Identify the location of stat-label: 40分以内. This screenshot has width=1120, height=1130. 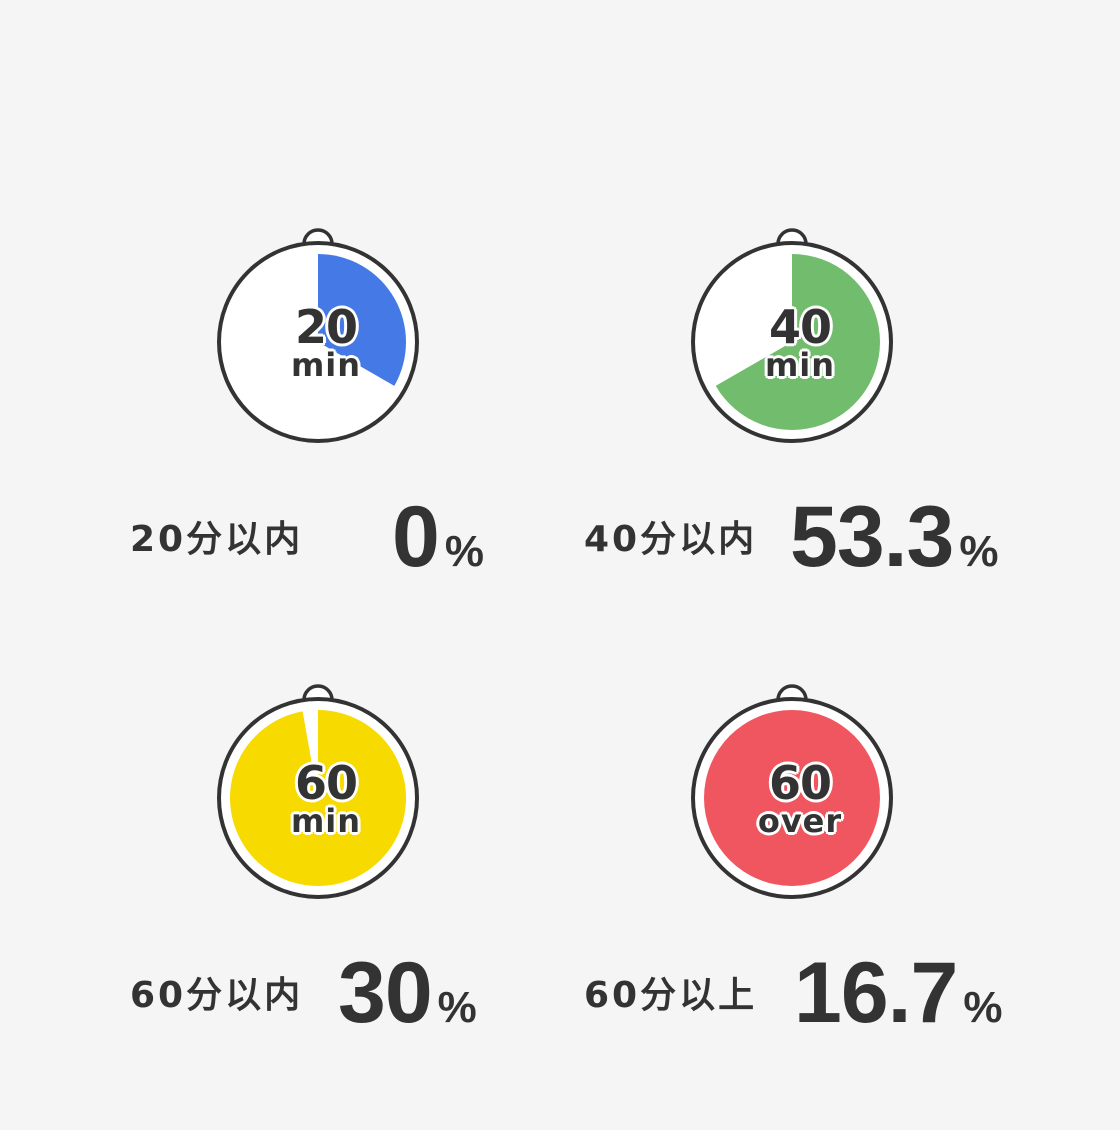
(671, 539).